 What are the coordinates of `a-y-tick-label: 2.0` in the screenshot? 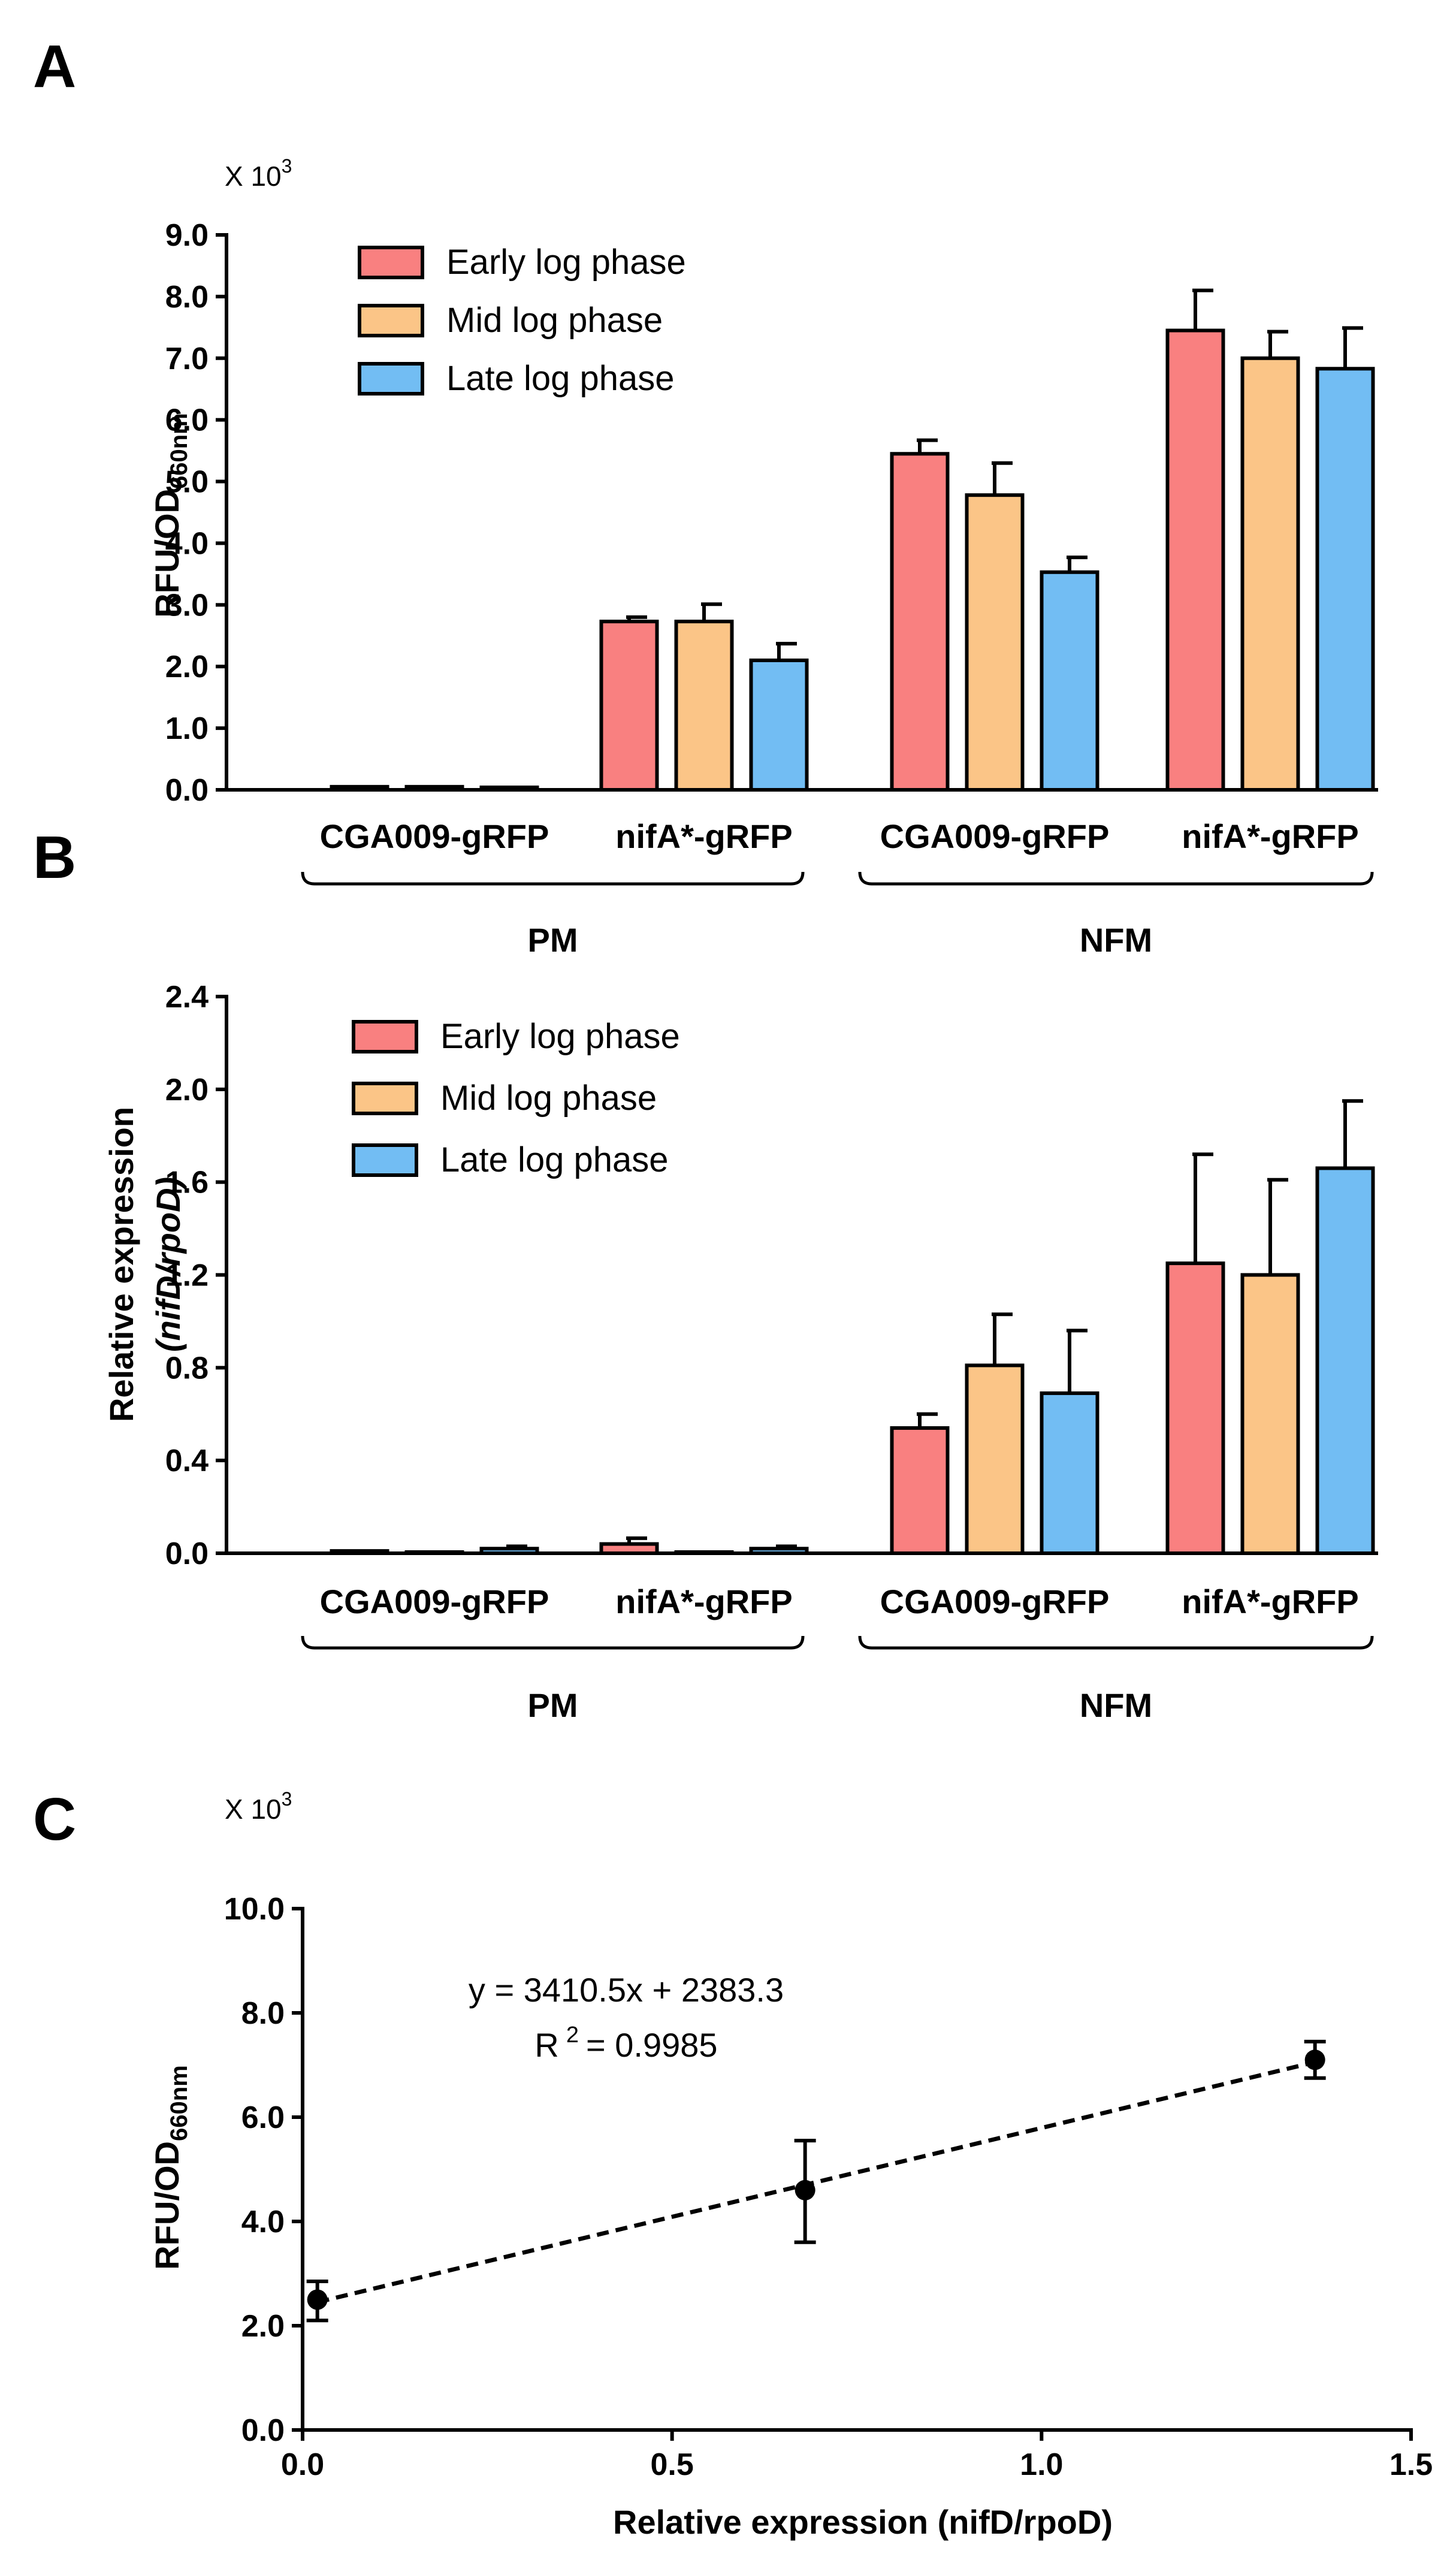 It's located at (187, 667).